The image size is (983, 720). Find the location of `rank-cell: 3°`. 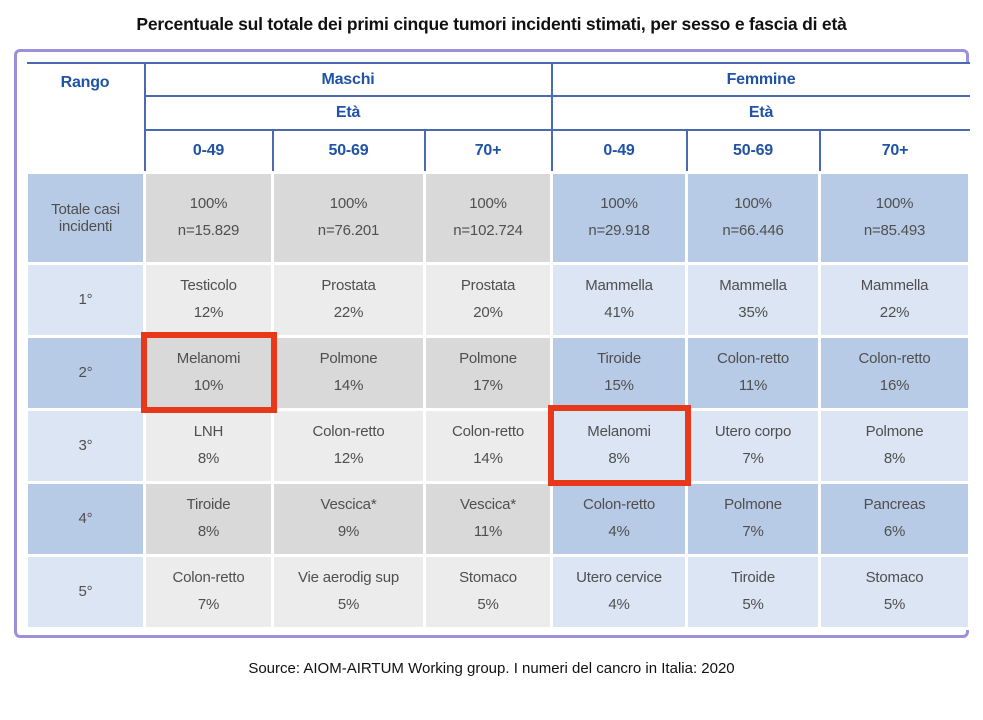

rank-cell: 3° is located at coordinates (85, 445).